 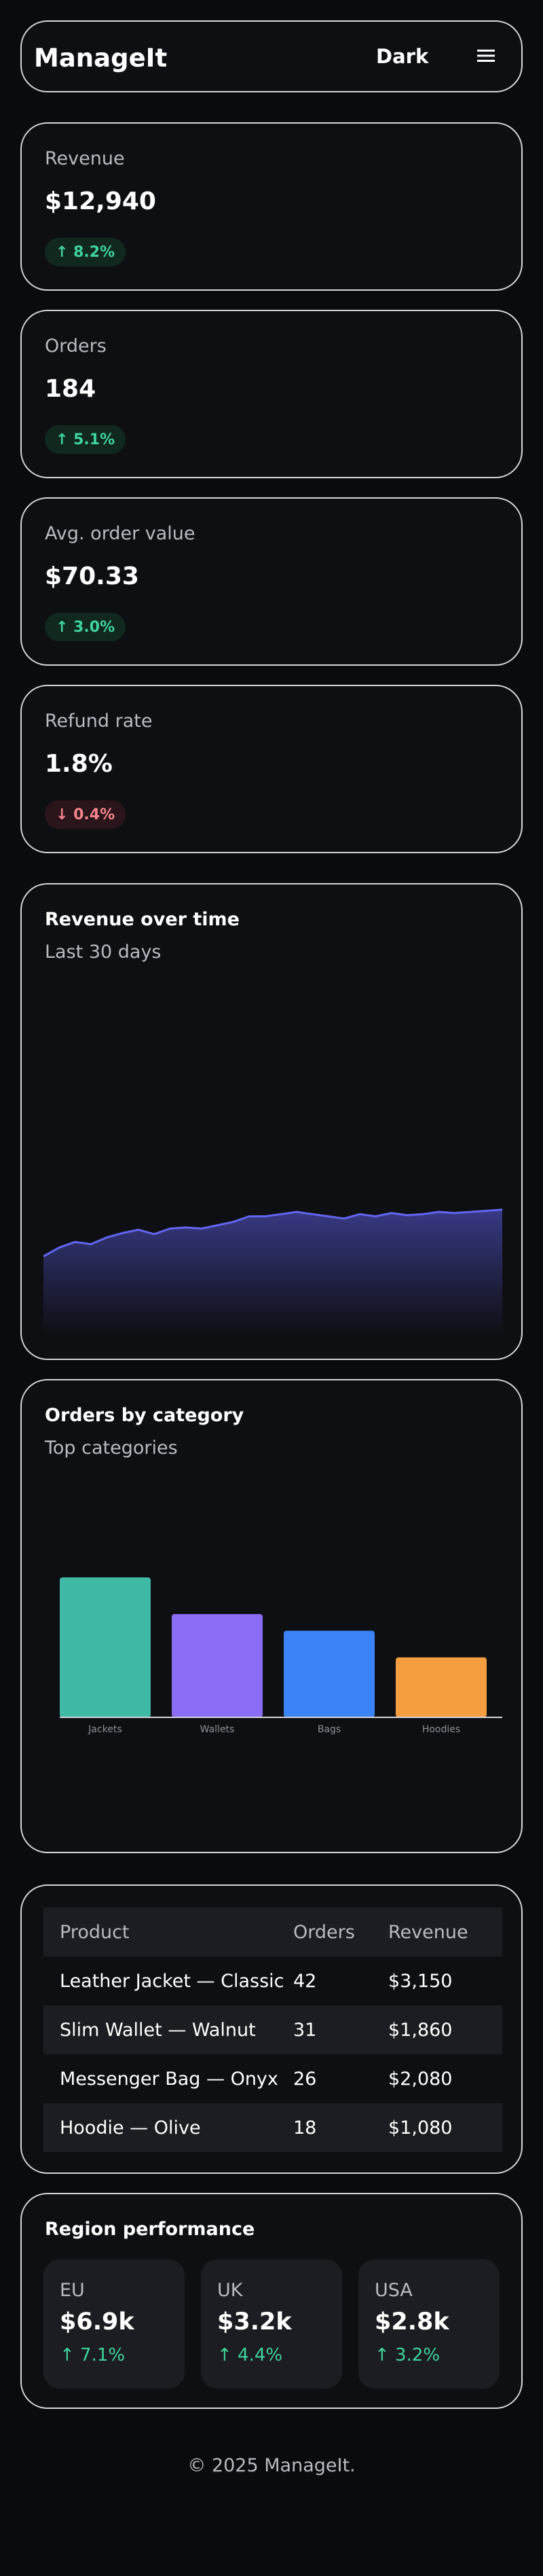 What do you see at coordinates (340, 1932) in the screenshot?
I see `column-header-orders: Orders` at bounding box center [340, 1932].